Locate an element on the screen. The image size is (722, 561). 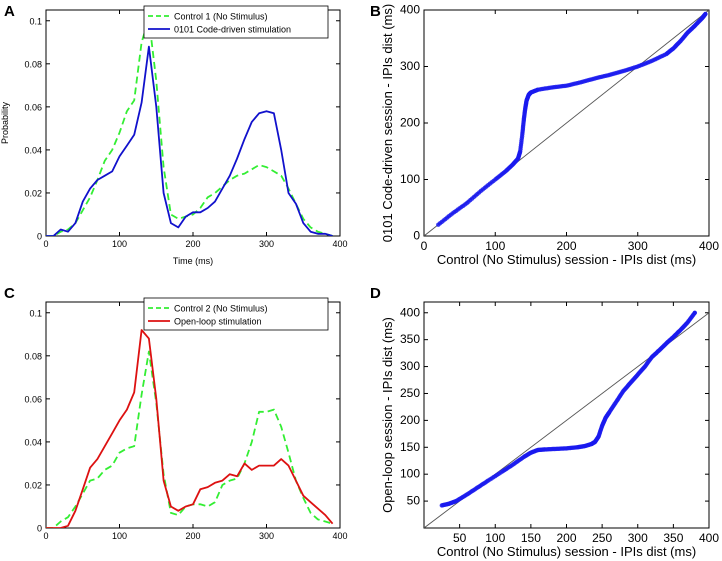
panel-letter-d: D is located at coordinates (375, 293).